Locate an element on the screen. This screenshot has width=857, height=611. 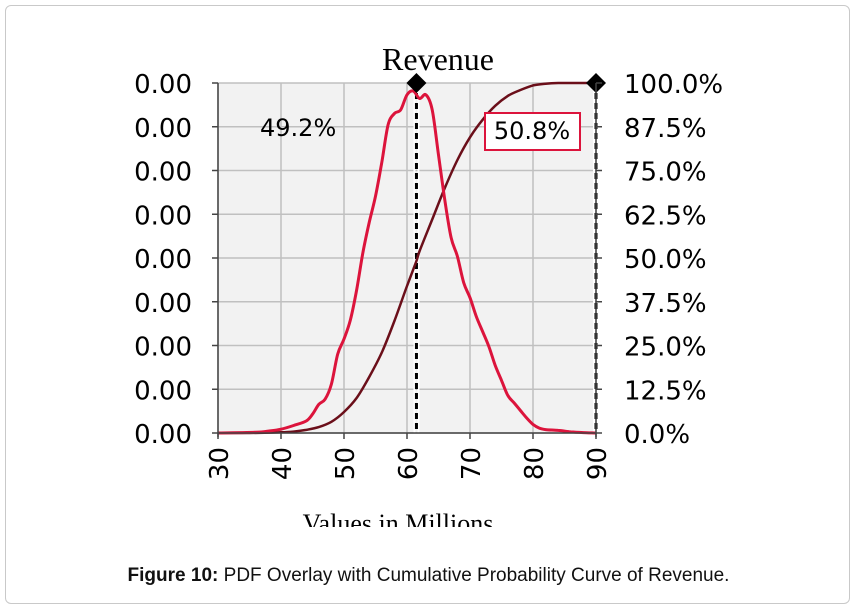
right-tick-label: 0.0% is located at coordinates (657, 435).